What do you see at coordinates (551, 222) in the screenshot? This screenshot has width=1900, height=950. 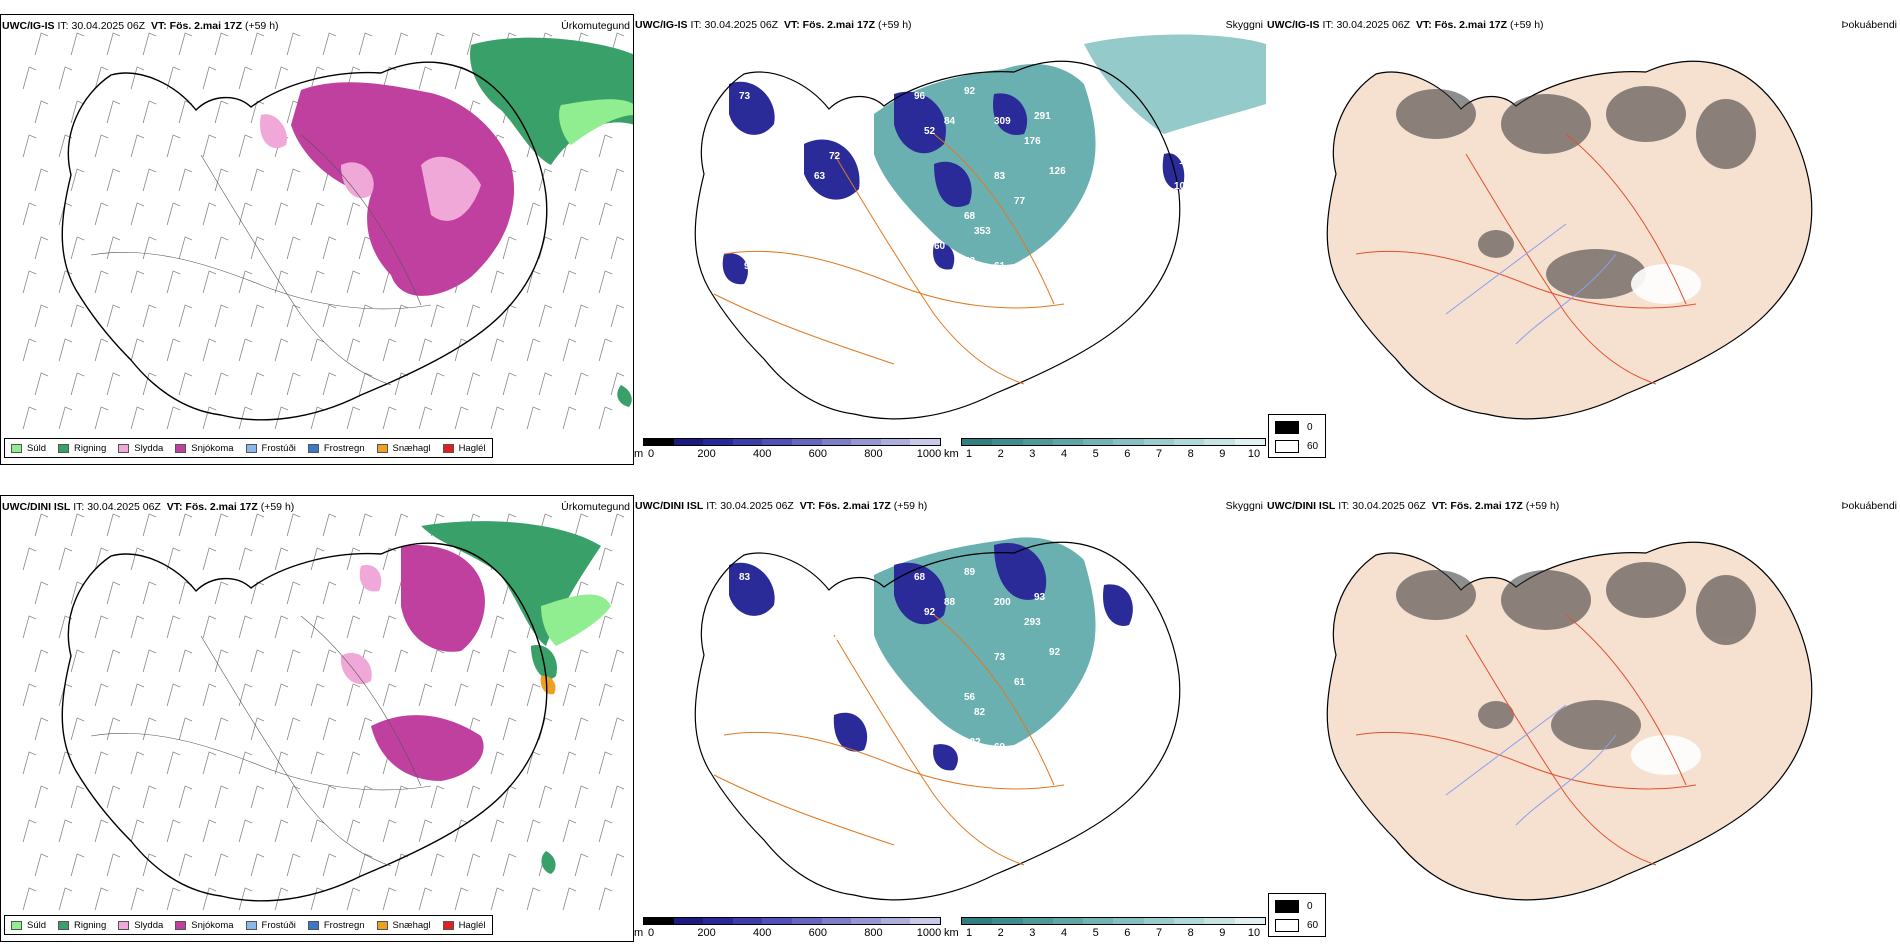 I see `precip-rain-area` at bounding box center [551, 222].